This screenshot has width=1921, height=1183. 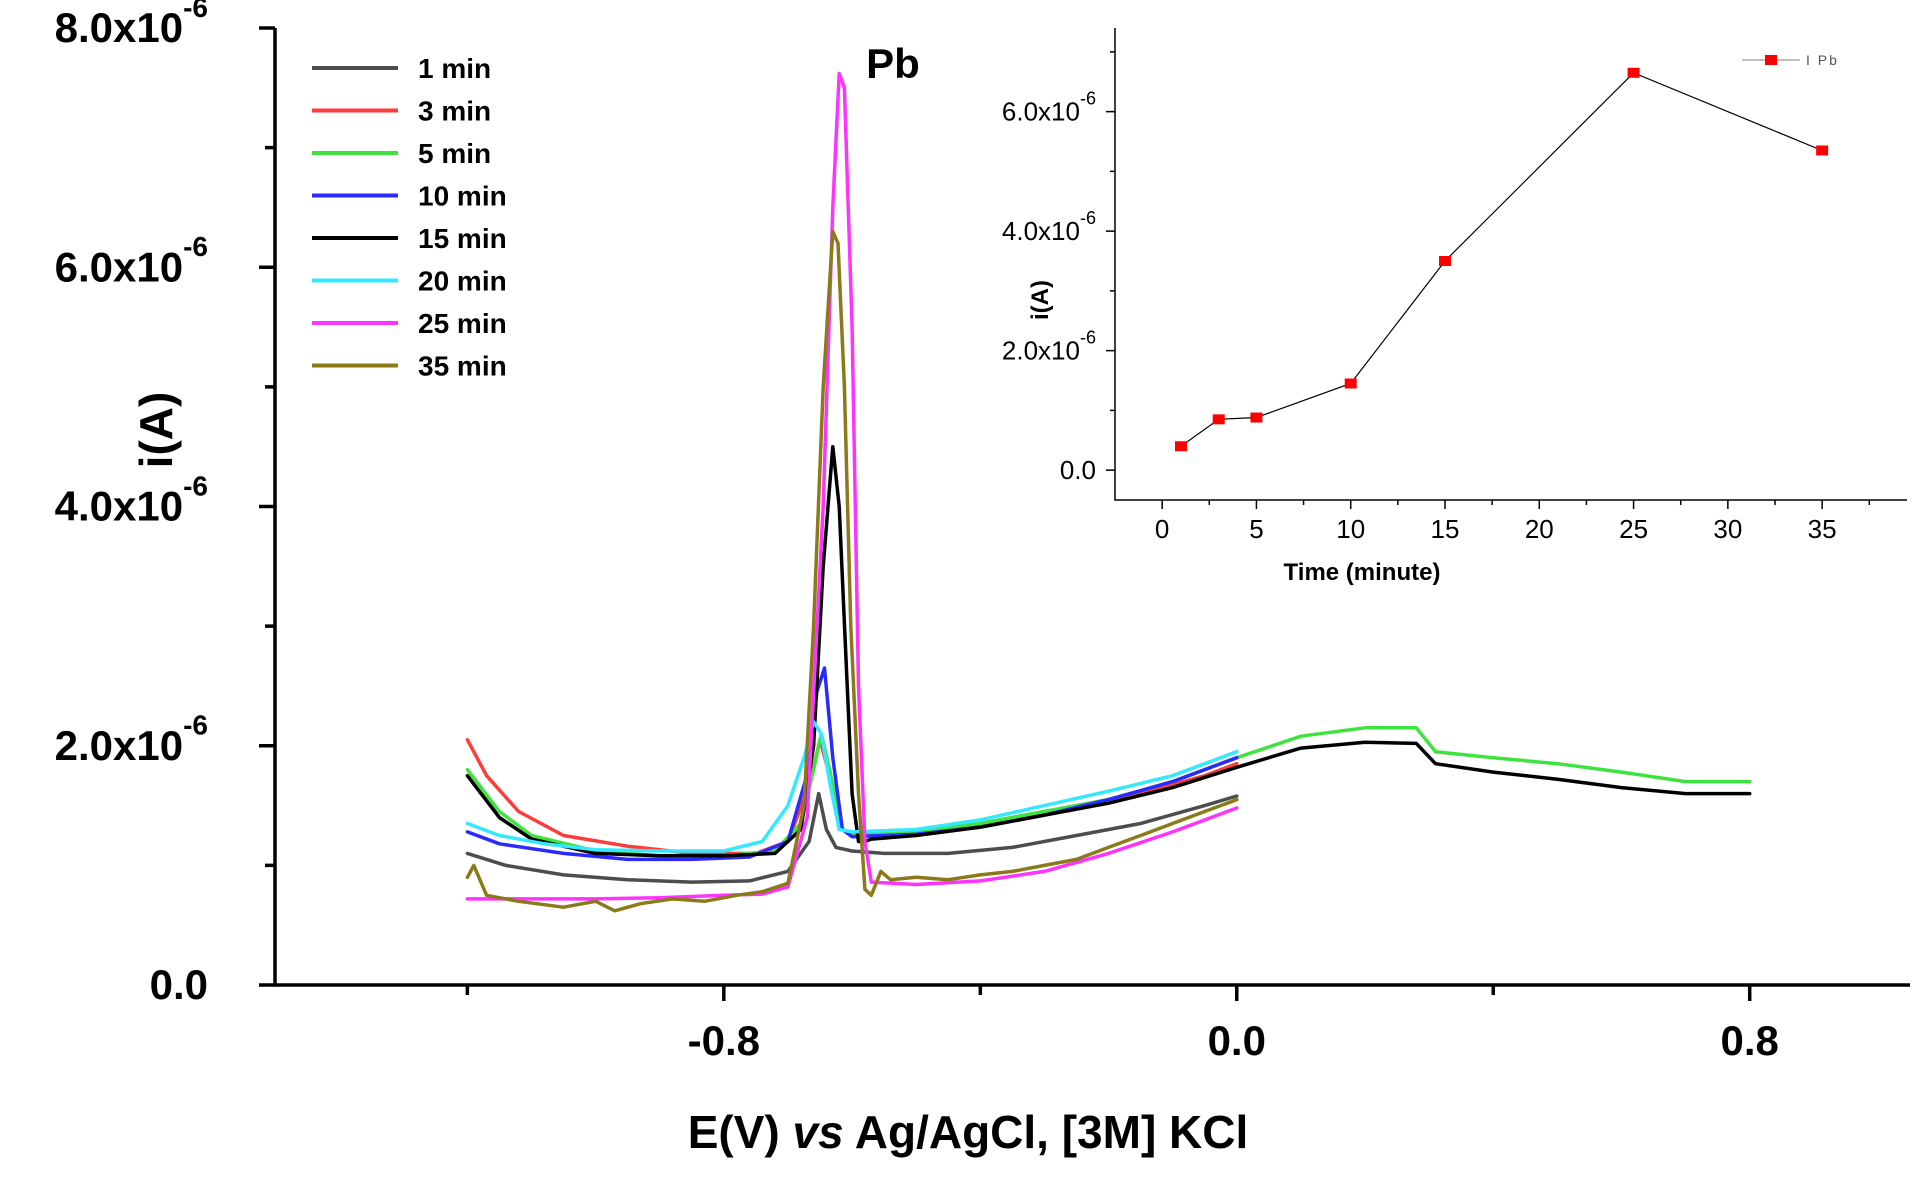 What do you see at coordinates (1822, 529) in the screenshot?
I see `inset-x-tick-label: 35` at bounding box center [1822, 529].